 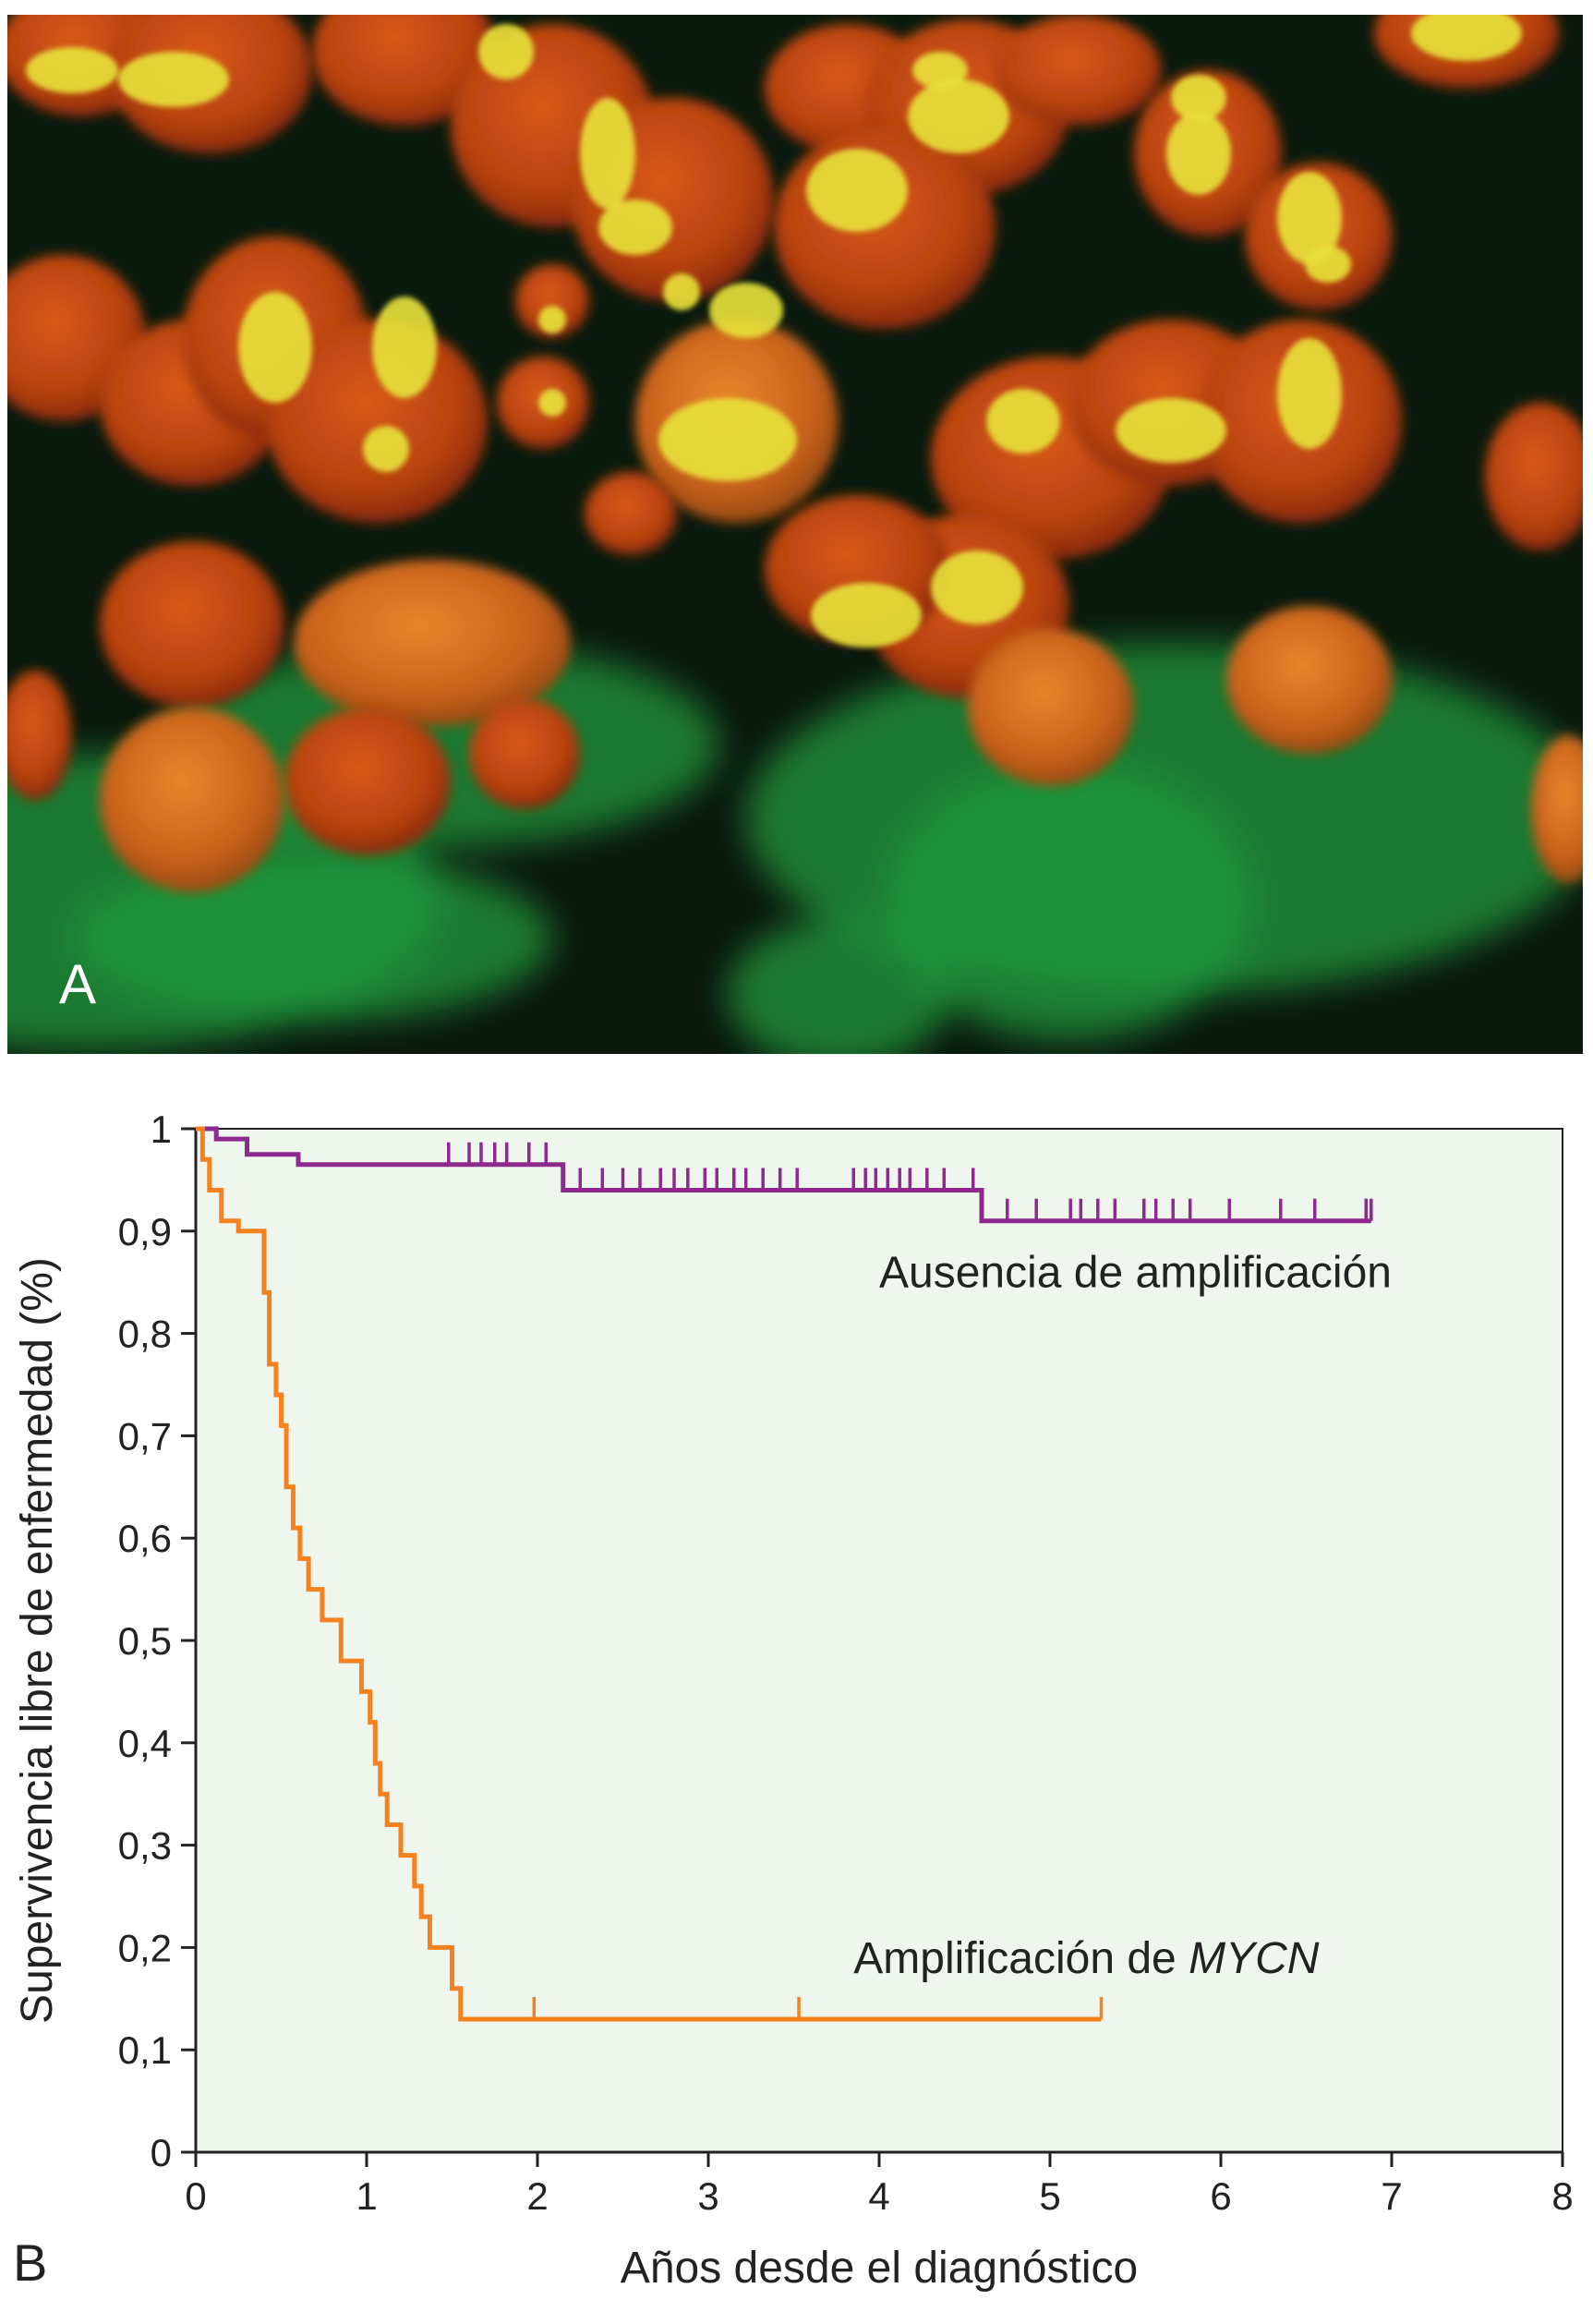 What do you see at coordinates (145, 1436) in the screenshot?
I see `y-tick-label: 0,7` at bounding box center [145, 1436].